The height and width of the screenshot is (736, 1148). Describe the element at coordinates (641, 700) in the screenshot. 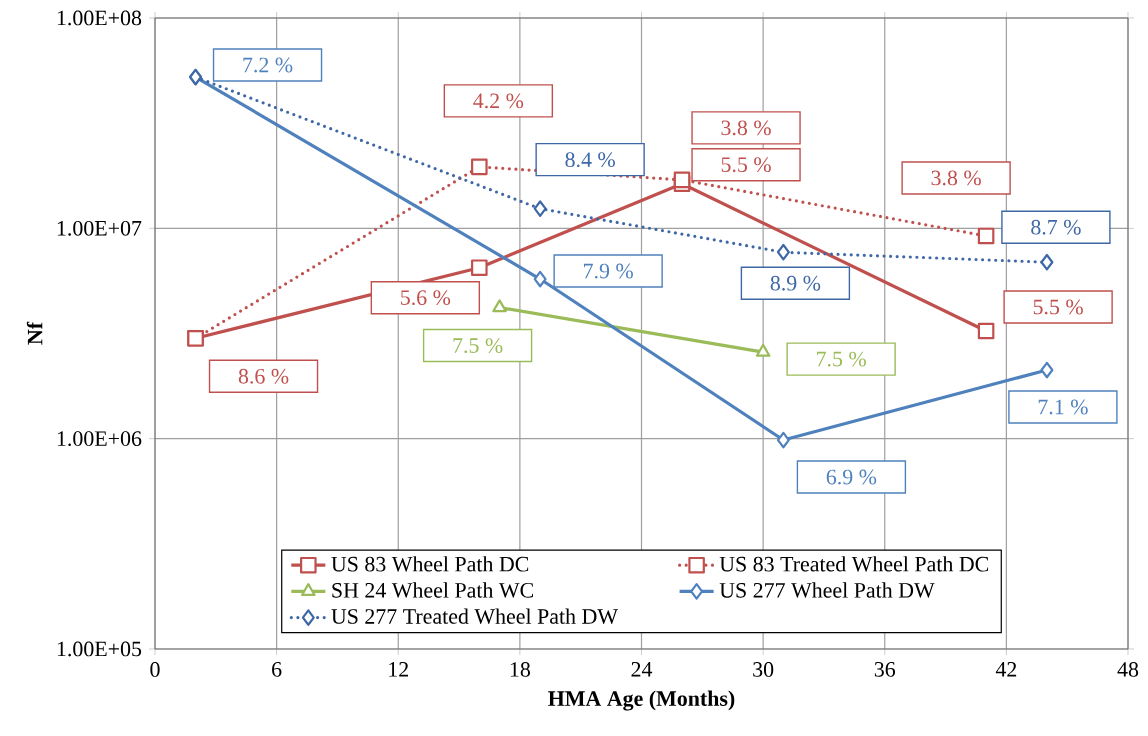

I see `x-axis-title: HMA Age (Months)` at that location.